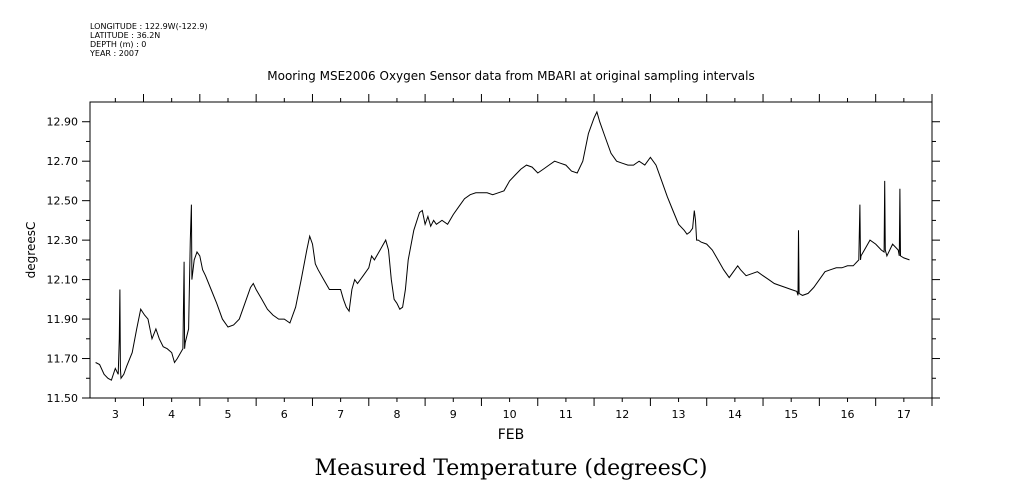 Image resolution: width=1009 pixels, height=504 pixels. I want to click on x-tick-label: 13, so click(679, 414).